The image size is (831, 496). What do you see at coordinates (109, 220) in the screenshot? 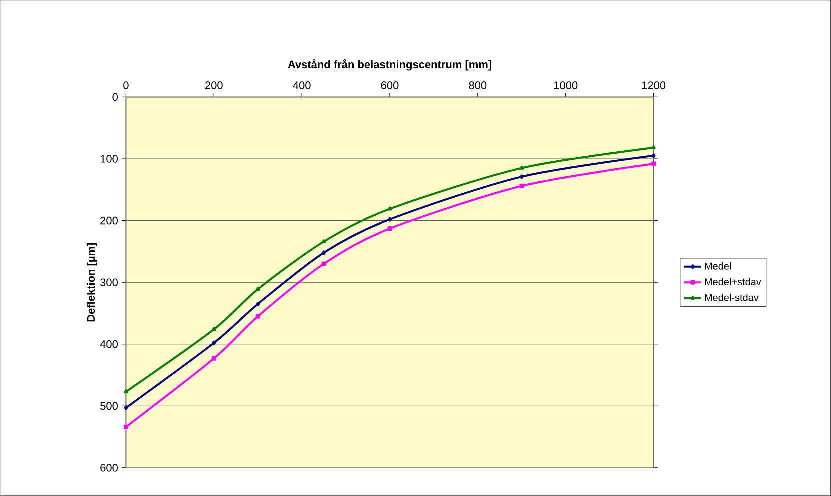
I see `y-tick-label: 200` at bounding box center [109, 220].